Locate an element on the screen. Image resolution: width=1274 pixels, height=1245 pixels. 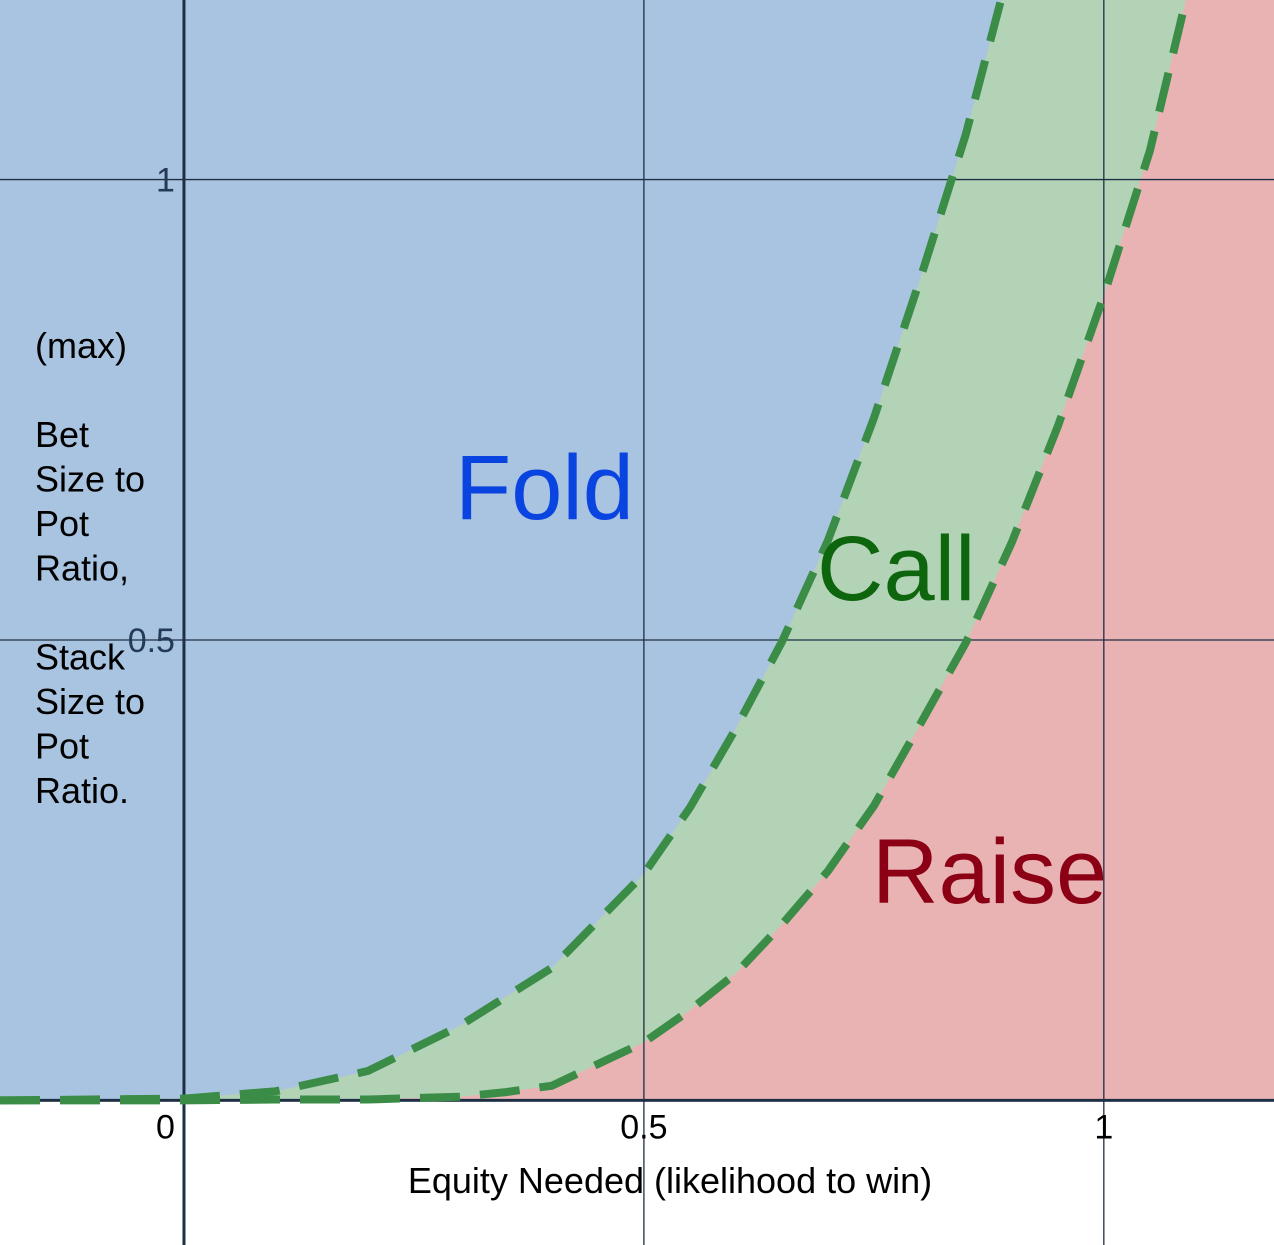
y-axis-label-line: Ratio, is located at coordinates (82, 568).